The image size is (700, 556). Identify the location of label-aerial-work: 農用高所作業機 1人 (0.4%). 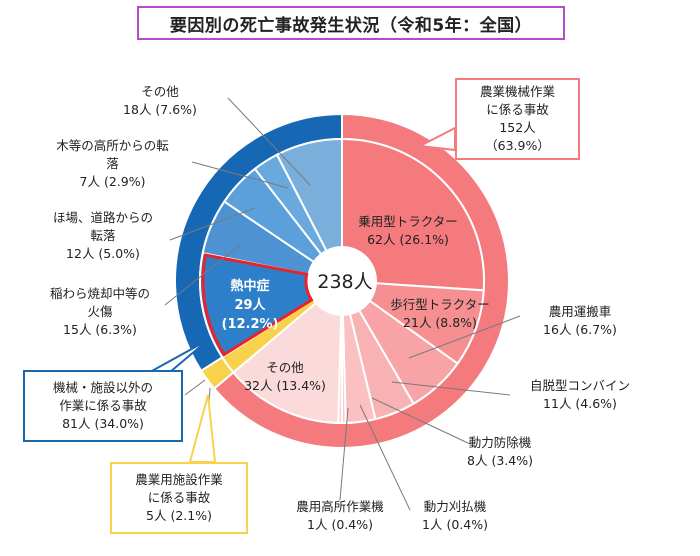
(340, 515).